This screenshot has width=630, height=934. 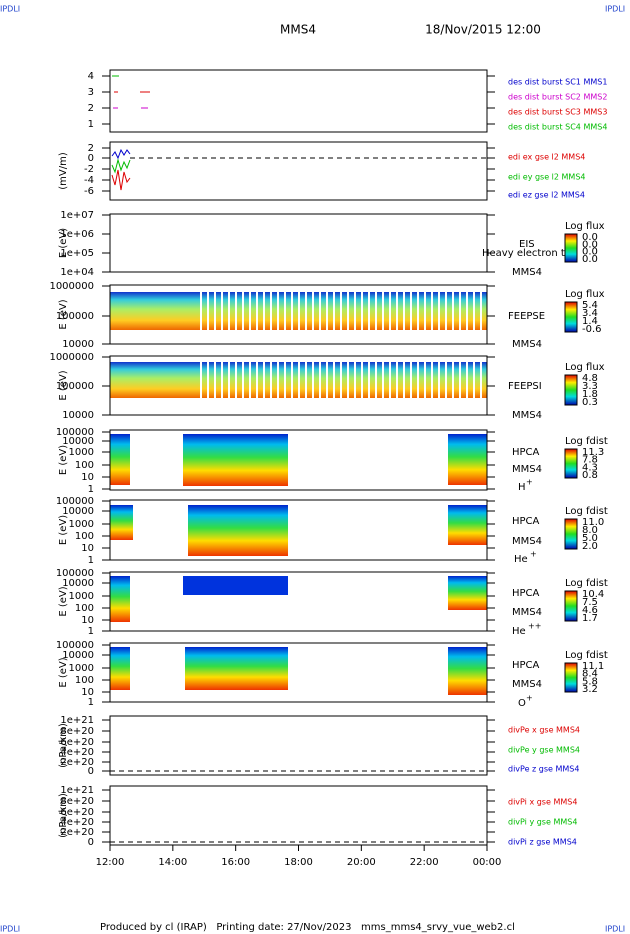 What do you see at coordinates (590, 530) in the screenshot?
I see `colorbar-label: 8.0` at bounding box center [590, 530].